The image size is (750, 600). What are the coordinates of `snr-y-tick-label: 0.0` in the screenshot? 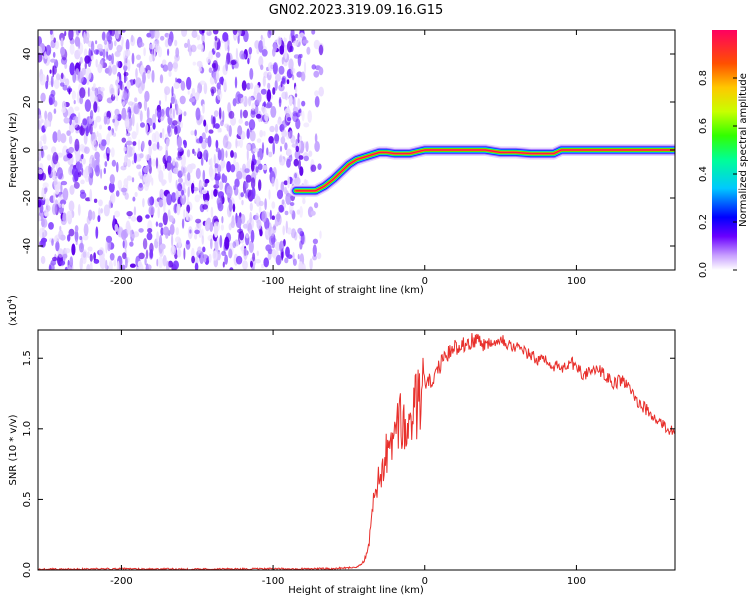 It's located at (27, 570).